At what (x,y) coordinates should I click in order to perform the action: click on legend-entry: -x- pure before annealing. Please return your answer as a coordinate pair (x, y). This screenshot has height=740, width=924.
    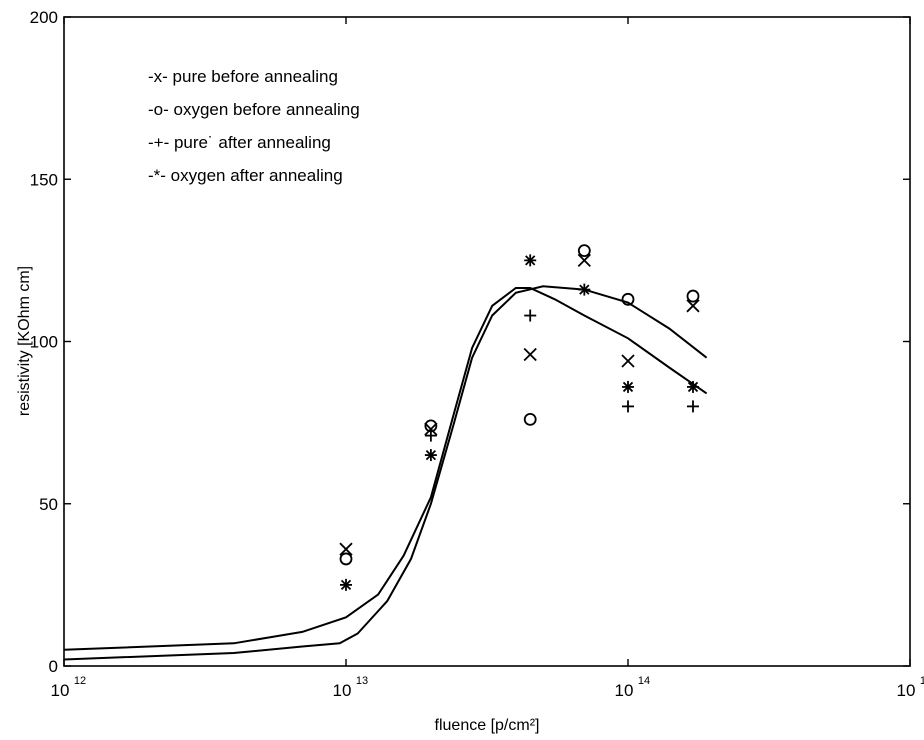
    Looking at the image, I should click on (243, 76).